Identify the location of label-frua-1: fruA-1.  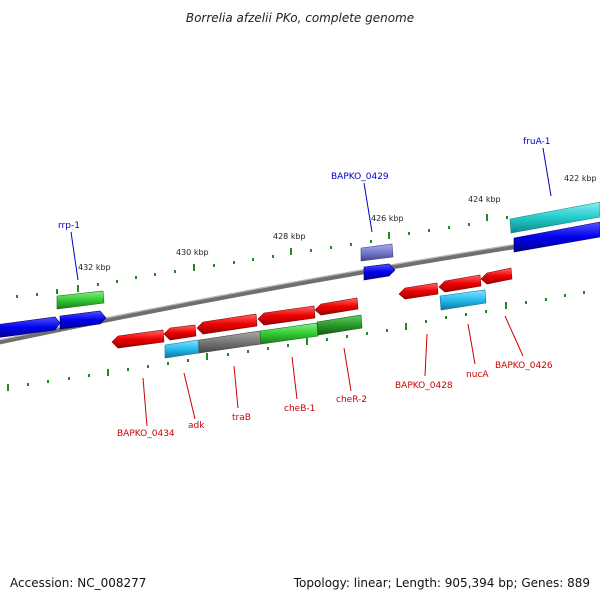
(537, 142).